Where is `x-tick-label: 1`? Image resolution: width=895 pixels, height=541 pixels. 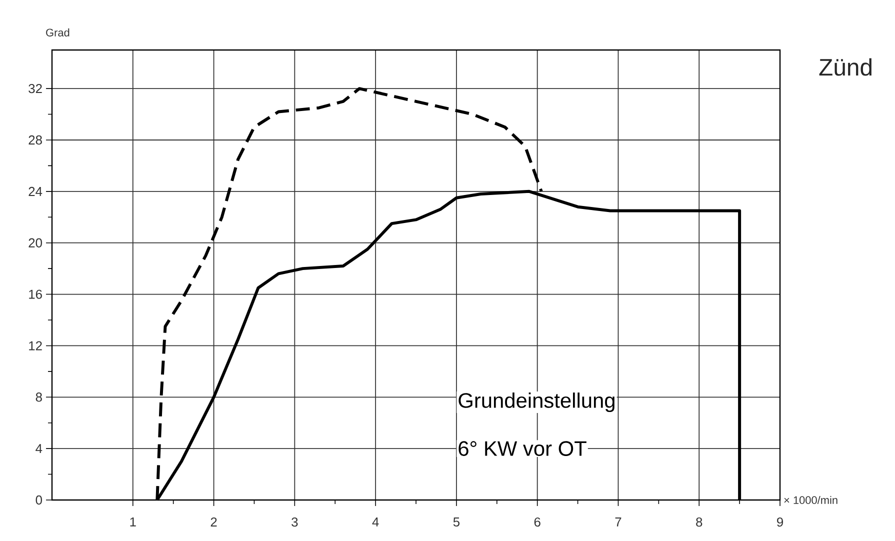
x-tick-label: 1 is located at coordinates (133, 521).